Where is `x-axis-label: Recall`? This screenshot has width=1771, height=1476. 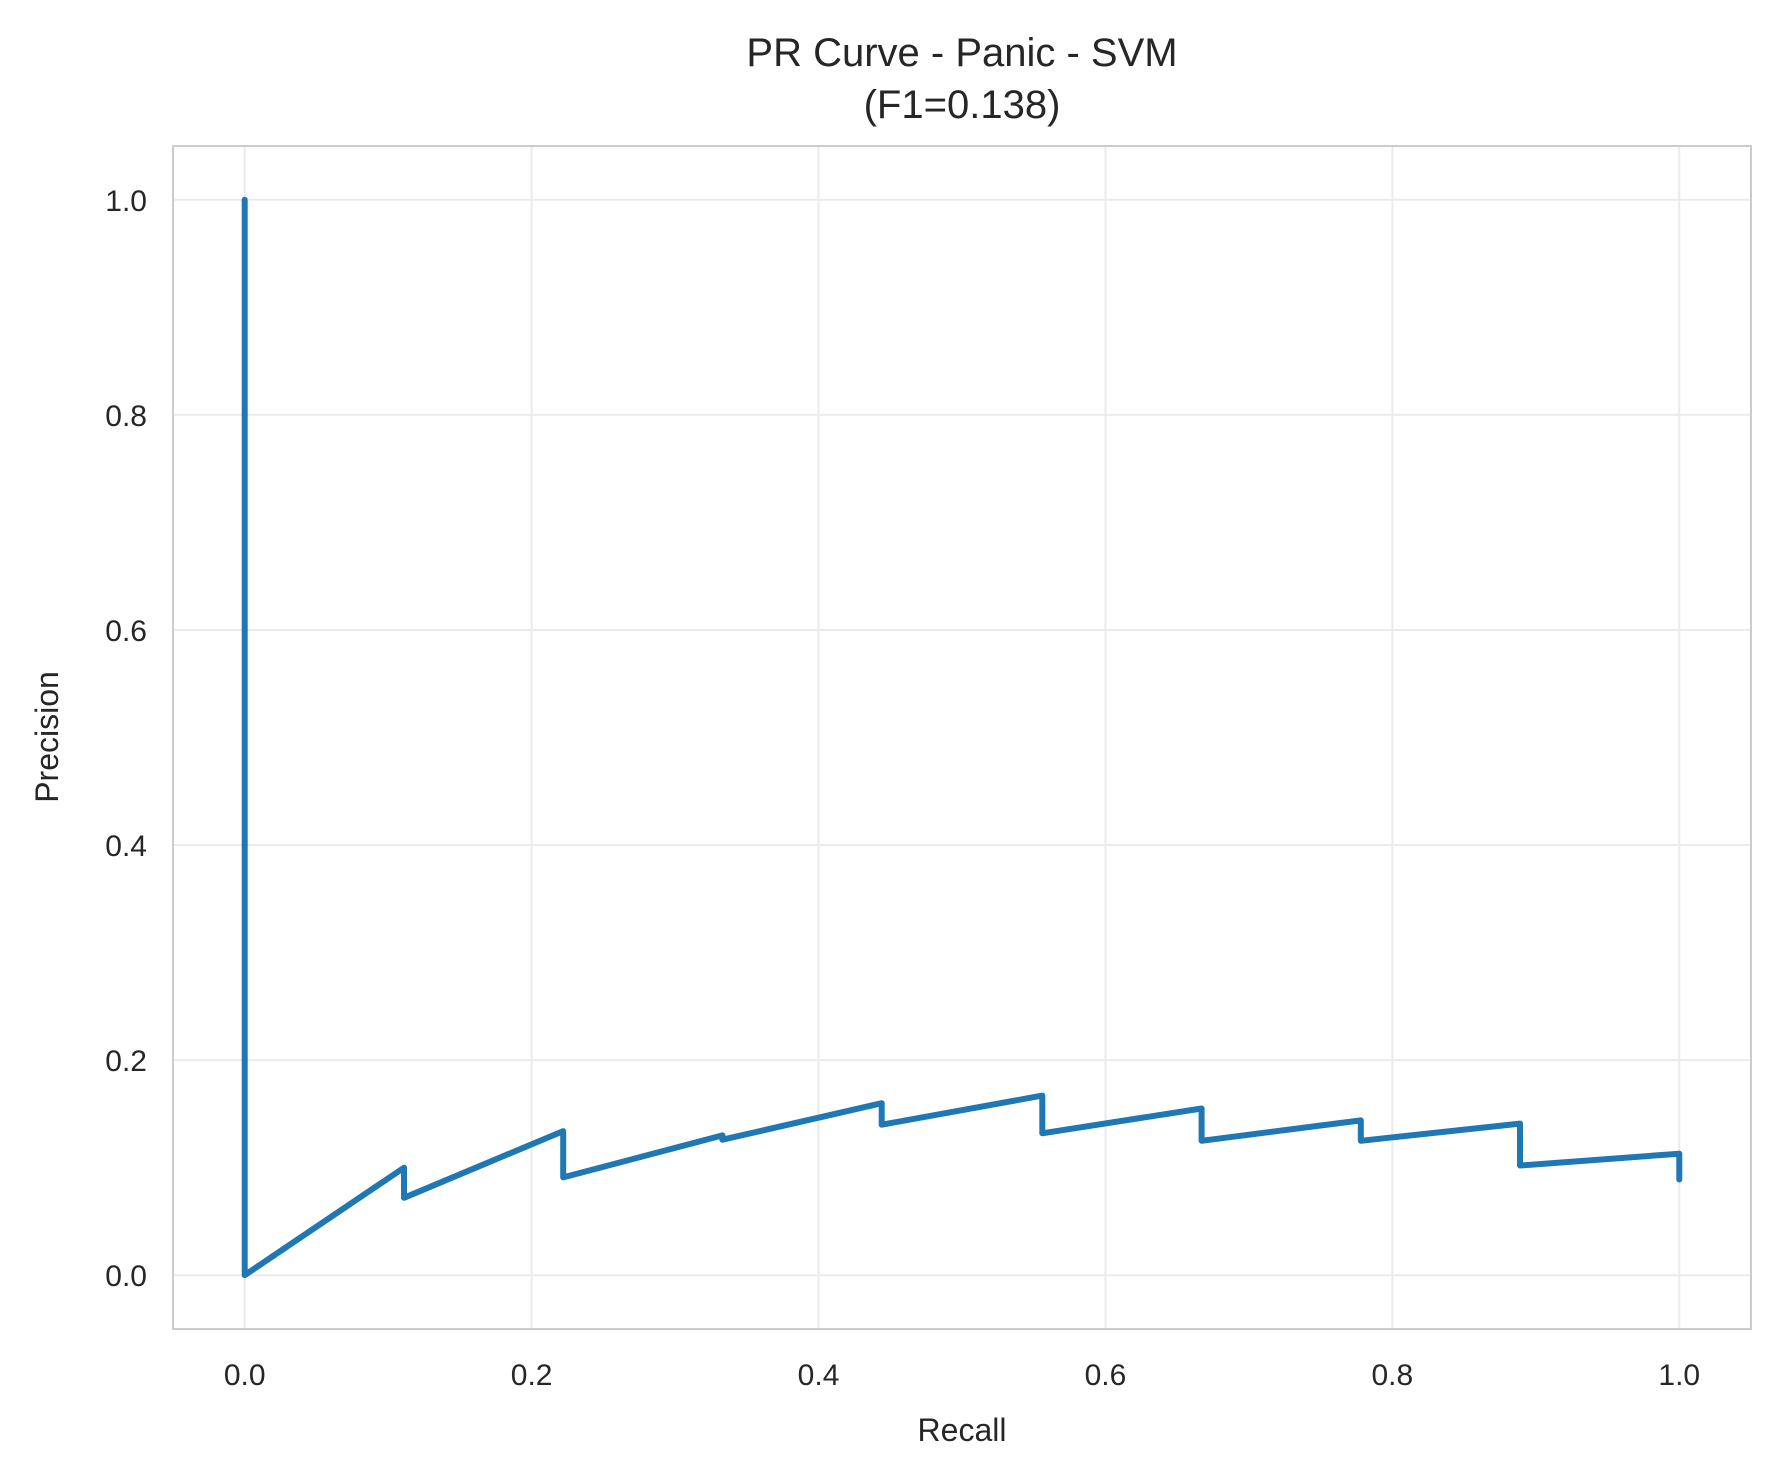
x-axis-label: Recall is located at coordinates (962, 1430).